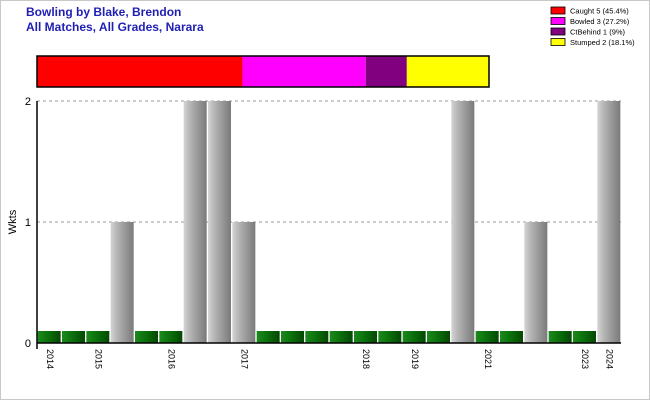 The height and width of the screenshot is (400, 650). What do you see at coordinates (28, 102) in the screenshot?
I see `y-tick-label-2: 2` at bounding box center [28, 102].